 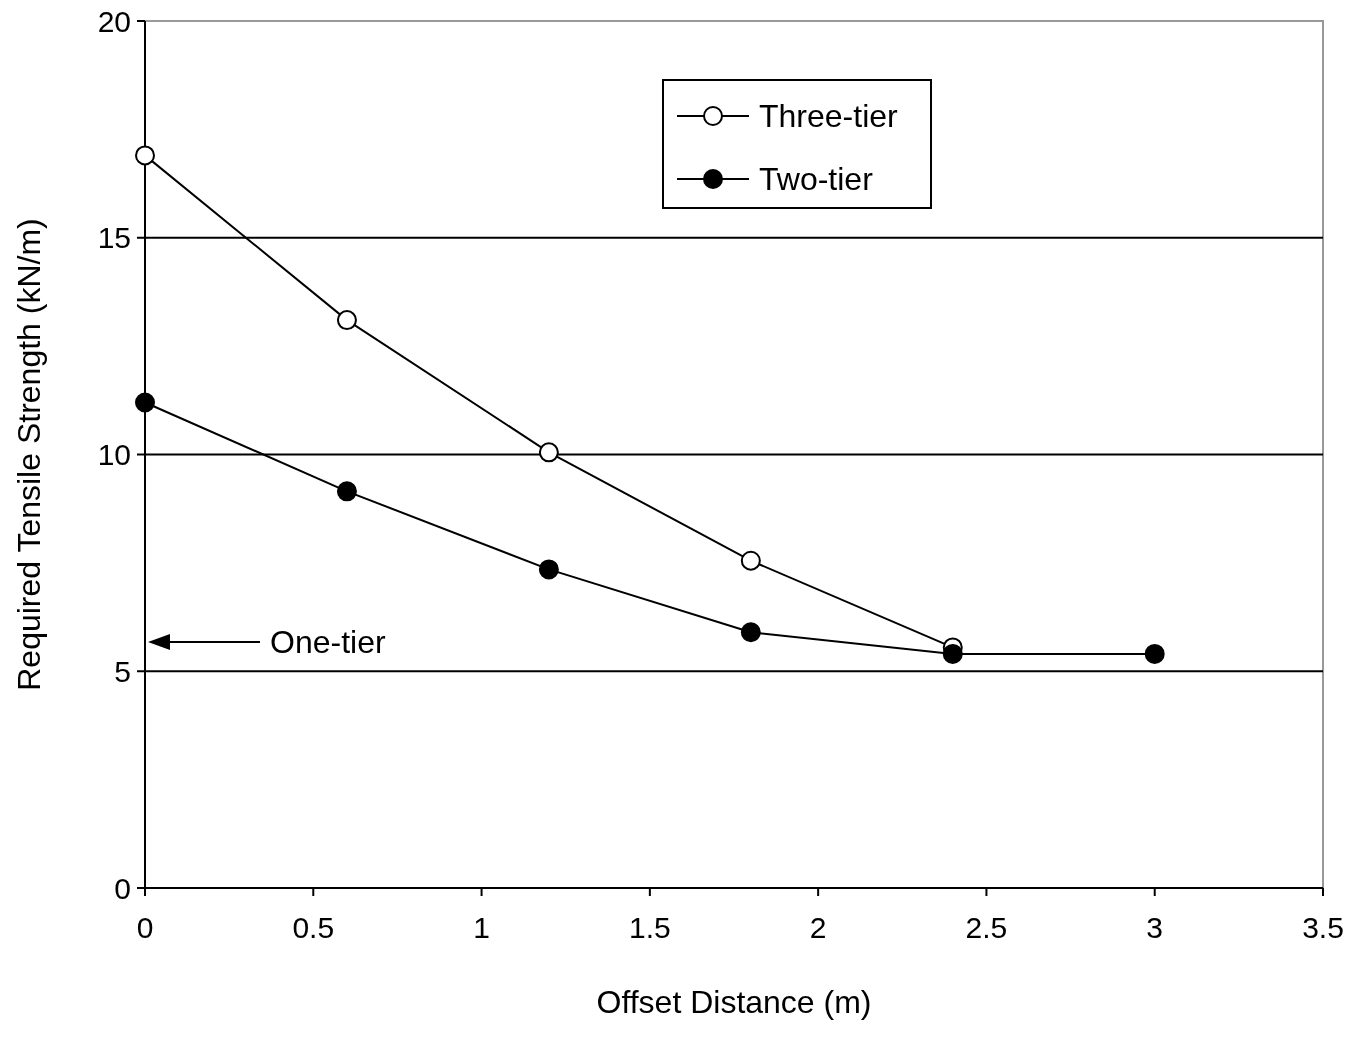 I want to click on x-tick-label: 3, so click(x=1155, y=927).